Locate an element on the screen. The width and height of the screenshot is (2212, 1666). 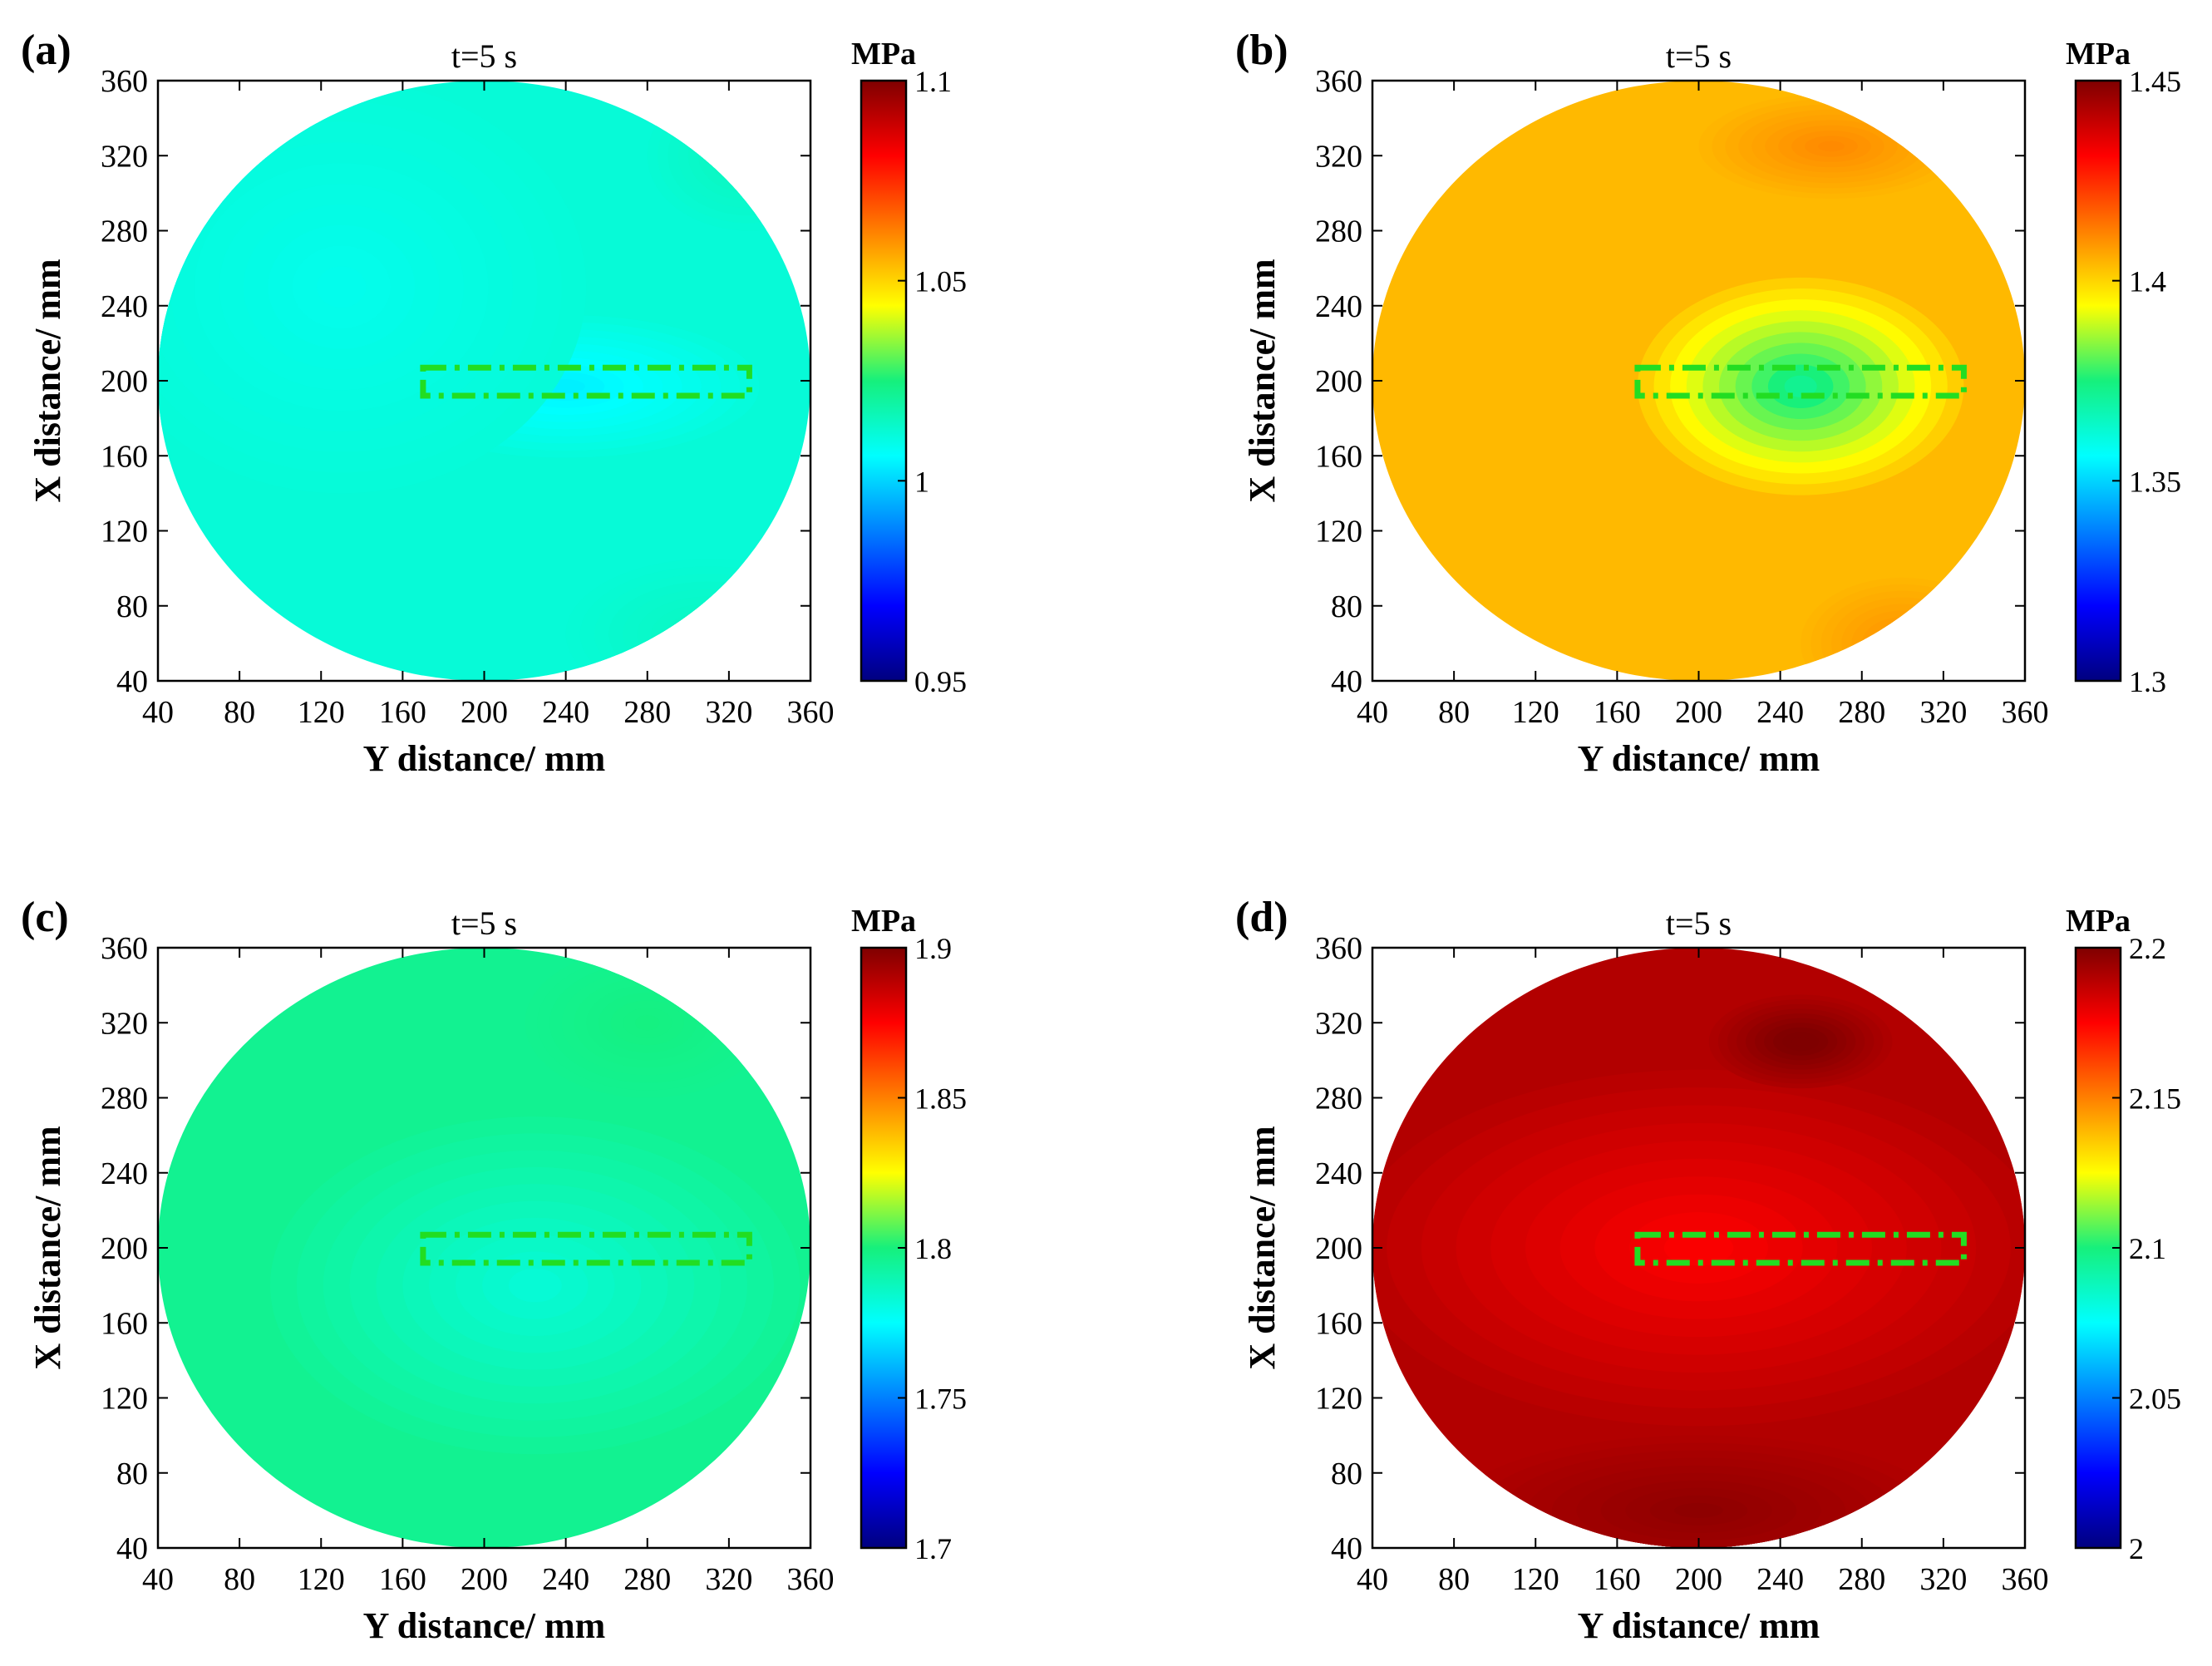
colorbar-tick-label: 0.95 is located at coordinates (940, 681).